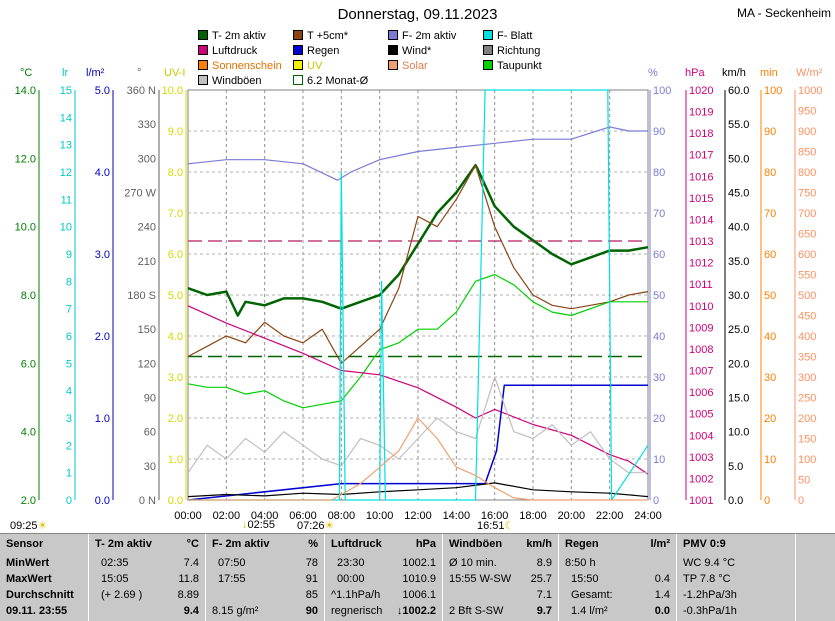 This screenshot has width=835, height=621. Describe the element at coordinates (139, 73) in the screenshot. I see `axis-unit-dir: °` at that location.